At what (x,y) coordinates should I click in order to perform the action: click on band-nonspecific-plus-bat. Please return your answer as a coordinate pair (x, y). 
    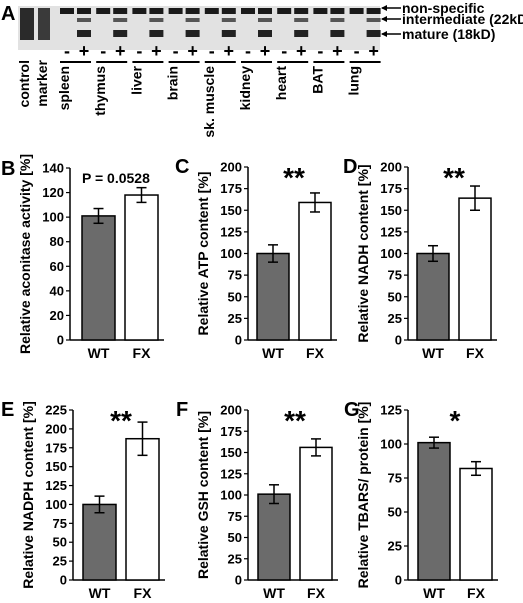
    Looking at the image, I should click on (337, 11).